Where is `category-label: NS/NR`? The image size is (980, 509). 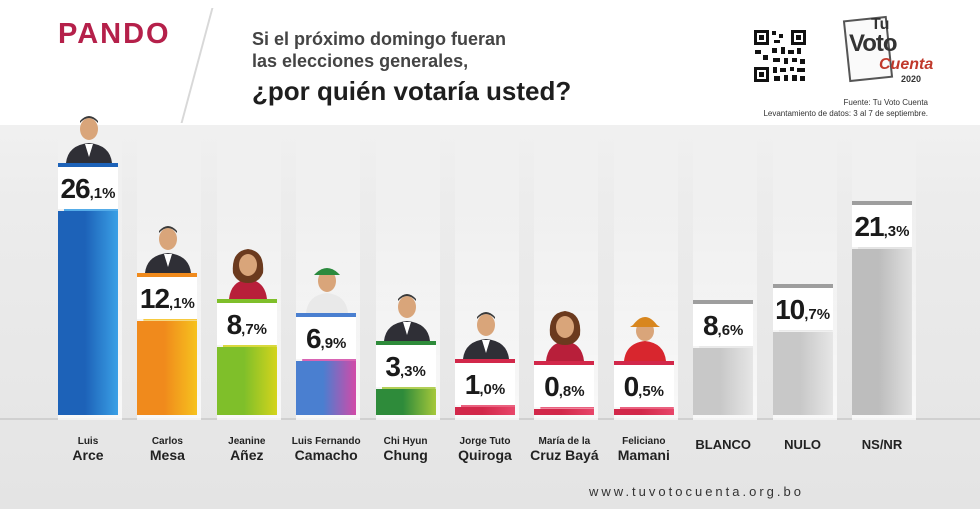 category-label: NS/NR is located at coordinates (882, 444).